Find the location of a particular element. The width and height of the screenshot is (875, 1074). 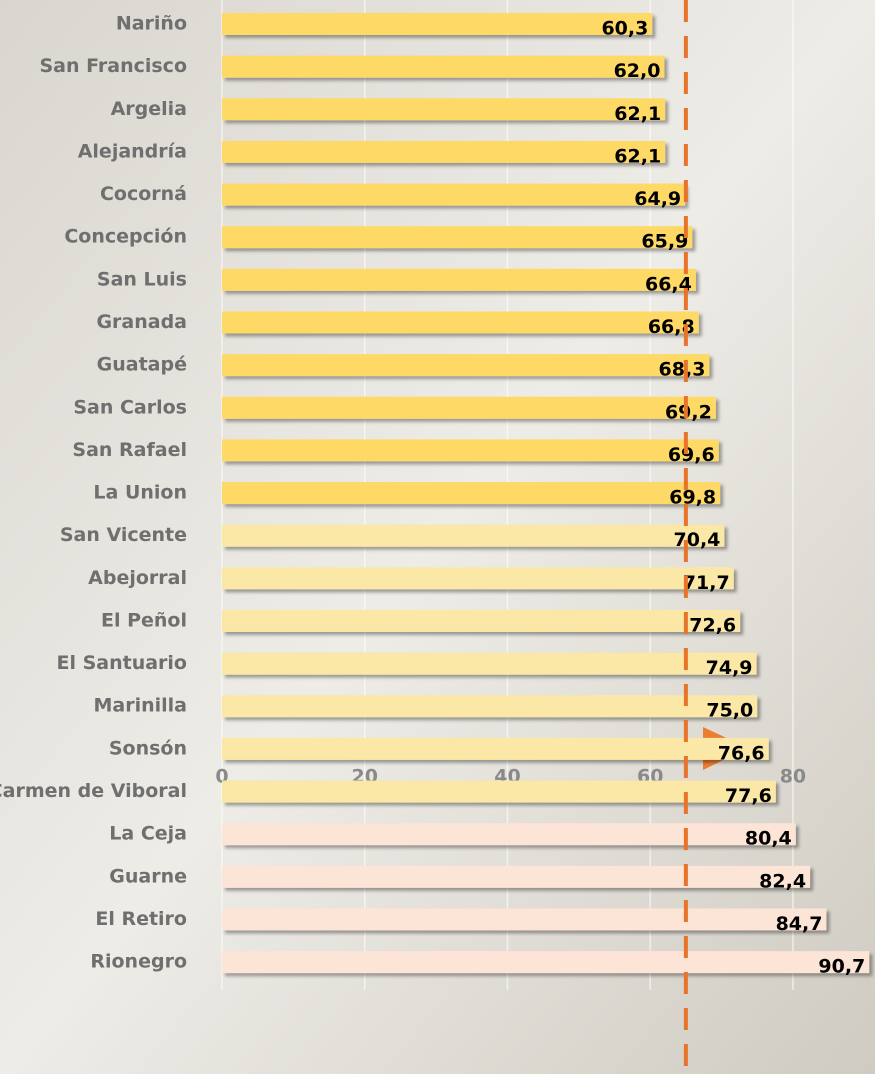

y-tick-label: San Vicente is located at coordinates (123, 535).